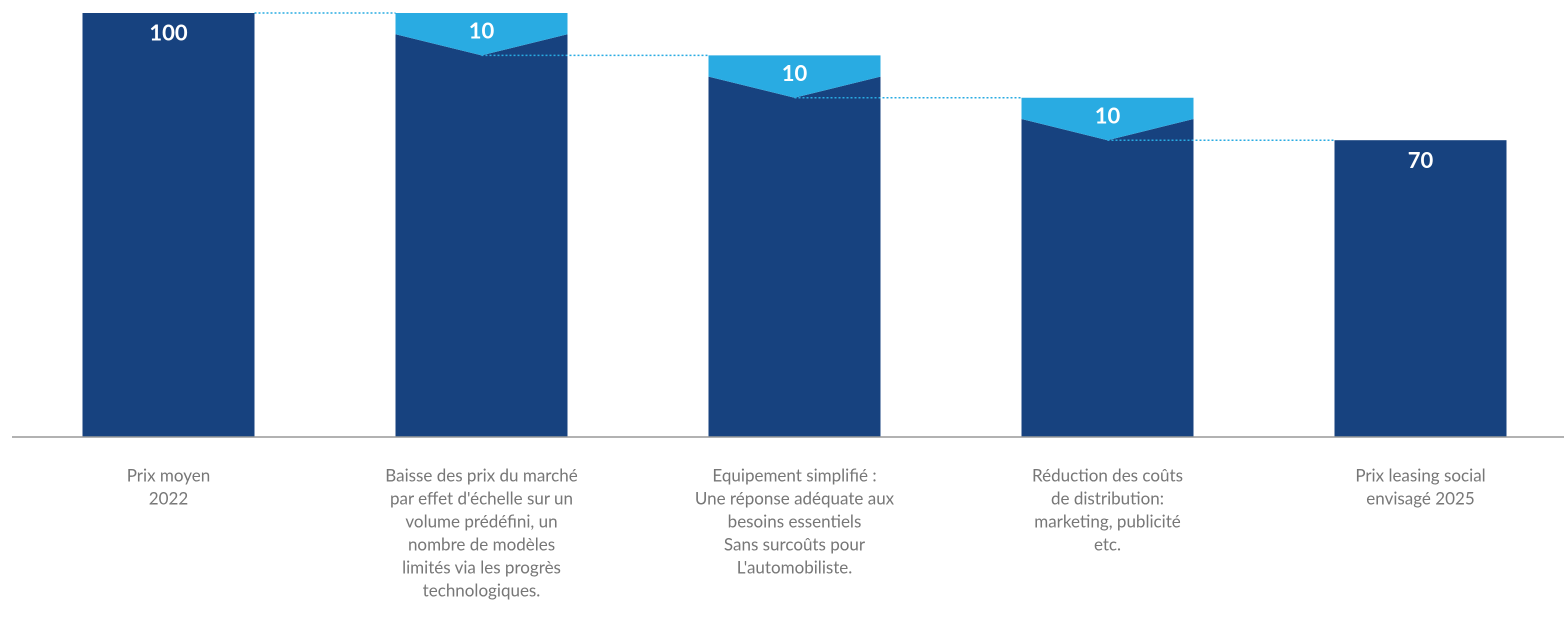 The height and width of the screenshot is (623, 1564). What do you see at coordinates (795, 497) in the screenshot?
I see `x-tick-label: Une réponse adéquate aux` at bounding box center [795, 497].